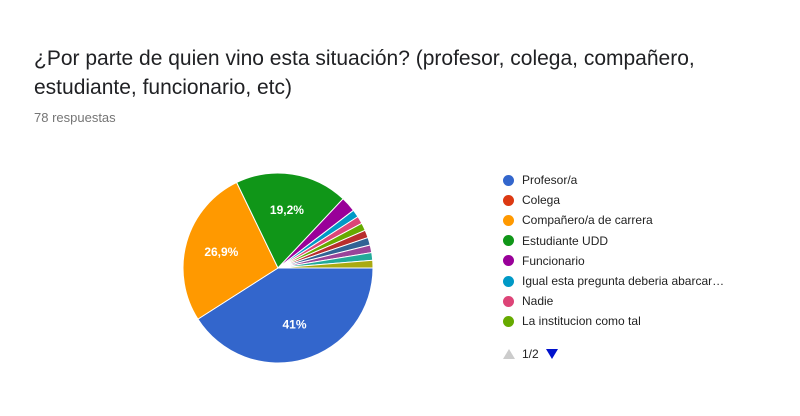  I want to click on slice-data-label: 19,2%, so click(287, 210).